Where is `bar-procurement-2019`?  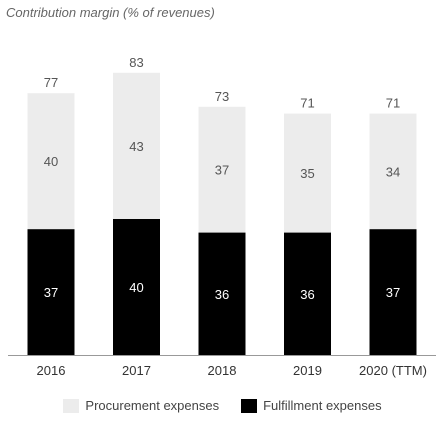 bar-procurement-2019 is located at coordinates (307, 173).